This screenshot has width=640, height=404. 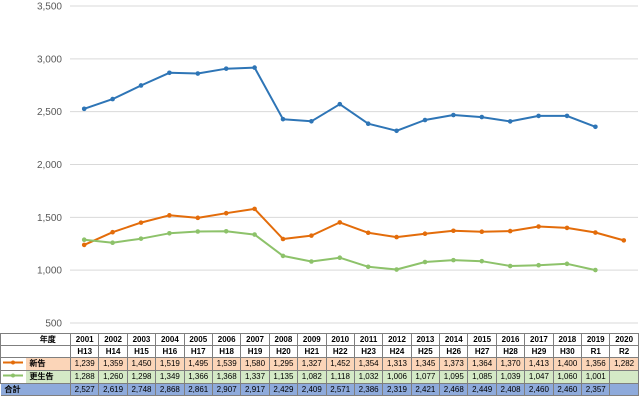 I want to click on year-cell: 2001, so click(x=84, y=339).